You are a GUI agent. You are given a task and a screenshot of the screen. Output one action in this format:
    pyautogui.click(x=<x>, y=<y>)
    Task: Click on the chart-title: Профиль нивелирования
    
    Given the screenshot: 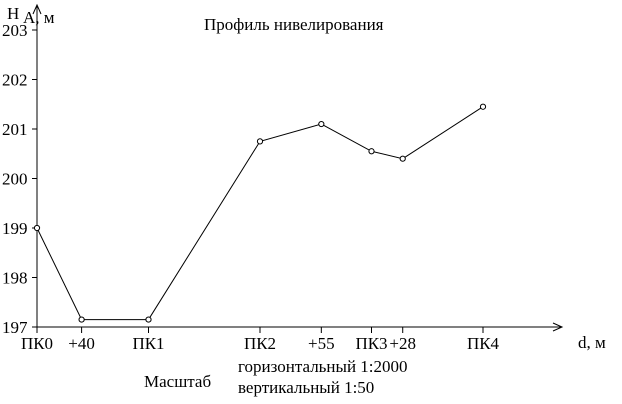 What is the action you would take?
    pyautogui.click(x=294, y=24)
    